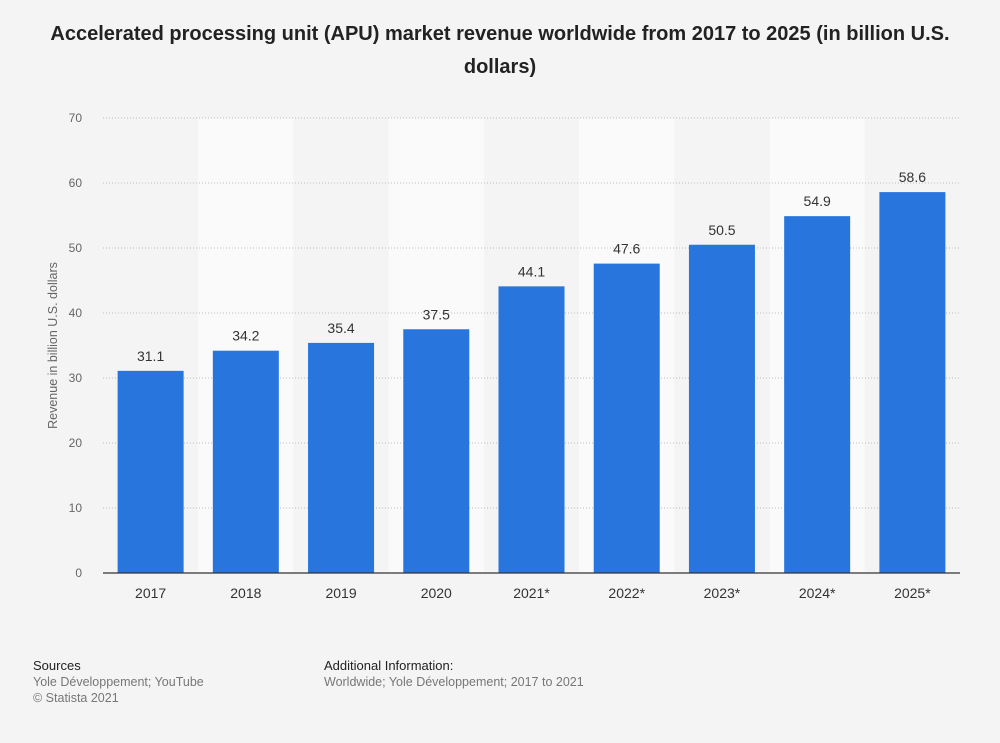 Image resolution: width=1000 pixels, height=743 pixels. What do you see at coordinates (817, 201) in the screenshot?
I see `data-label: 54.9` at bounding box center [817, 201].